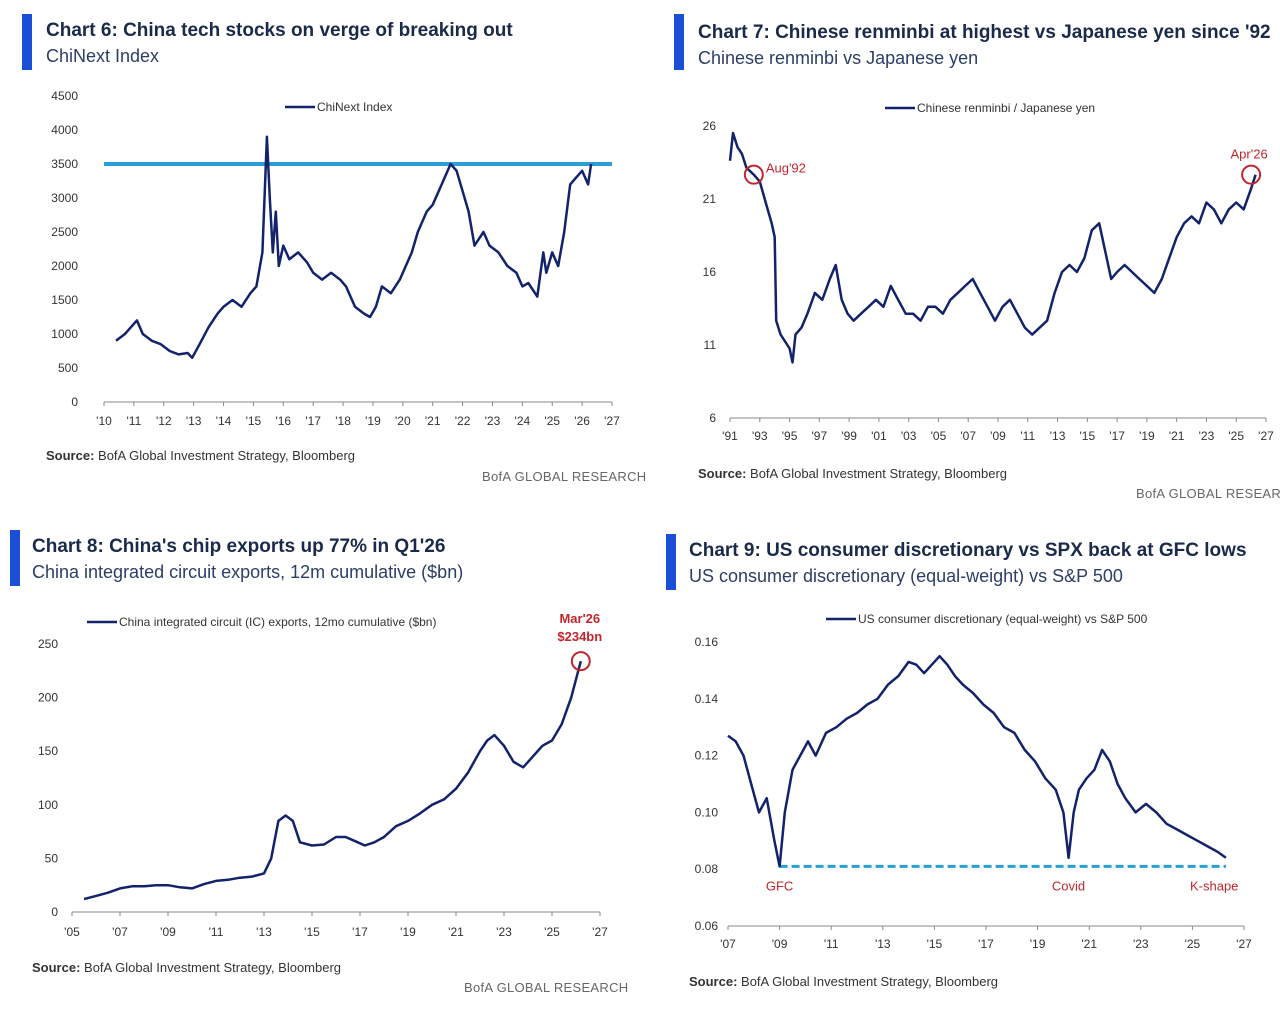 The image size is (1280, 1024). What do you see at coordinates (820, 436) in the screenshot?
I see `x-tick-label: '97` at bounding box center [820, 436].